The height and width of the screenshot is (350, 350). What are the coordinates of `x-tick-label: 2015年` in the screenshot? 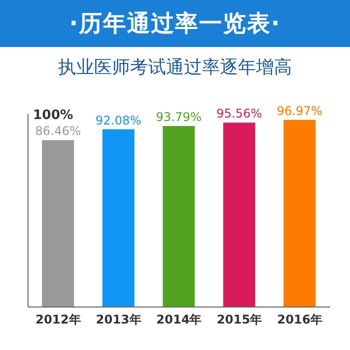 It's located at (239, 319).